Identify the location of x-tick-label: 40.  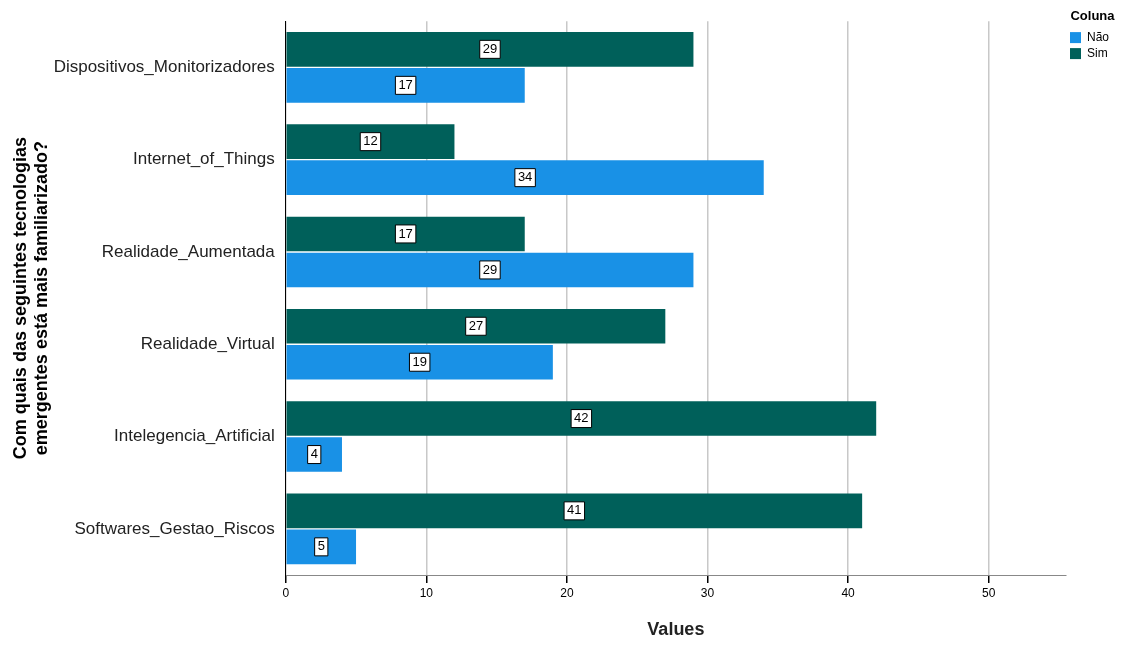
(848, 592).